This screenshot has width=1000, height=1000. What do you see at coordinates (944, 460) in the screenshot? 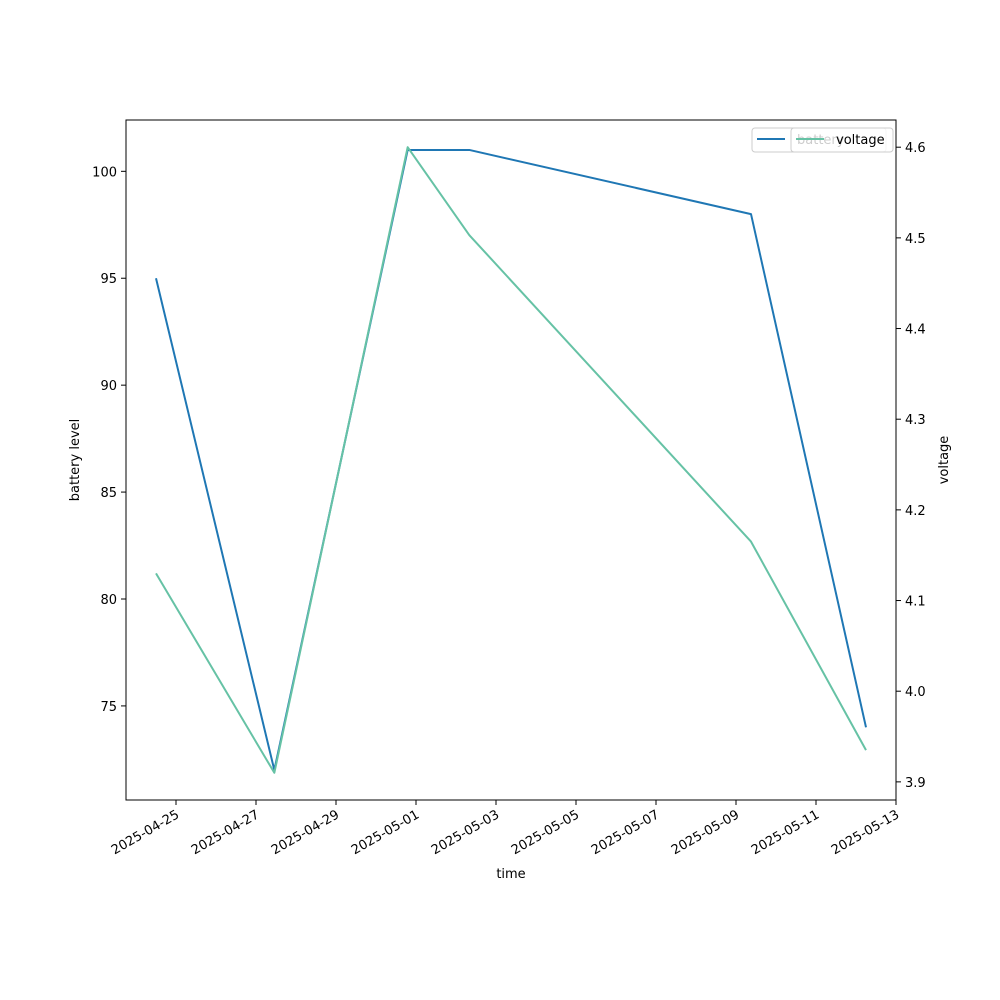
I see `right-y-axis-label: voltage` at bounding box center [944, 460].